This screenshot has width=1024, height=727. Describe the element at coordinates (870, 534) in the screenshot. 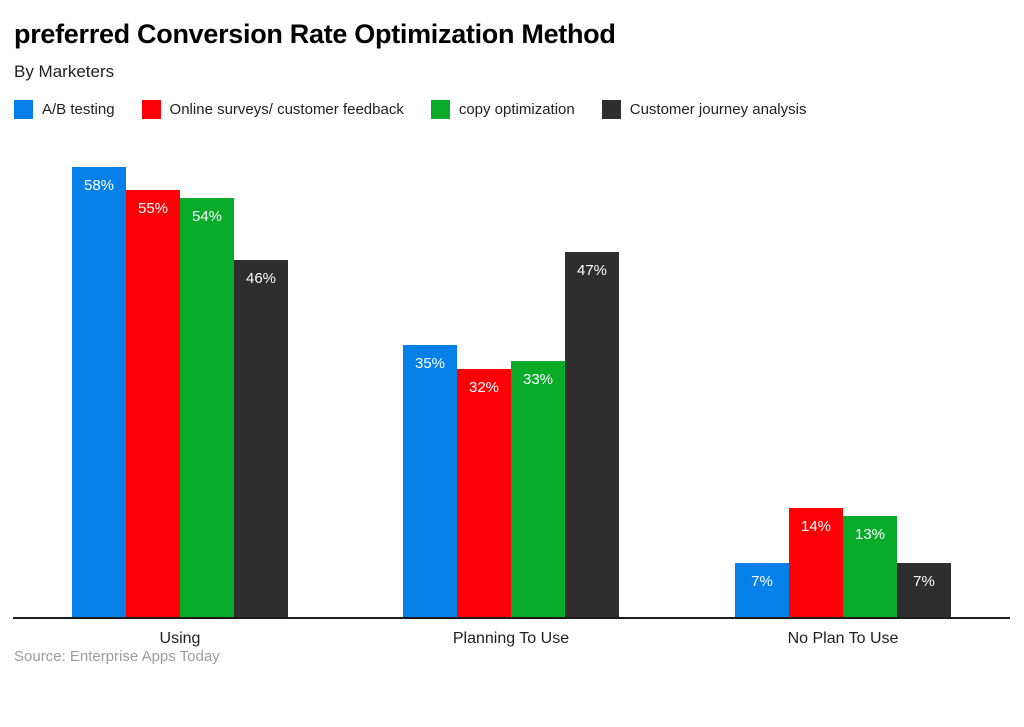

I see `bar-value-label: 13%` at that location.